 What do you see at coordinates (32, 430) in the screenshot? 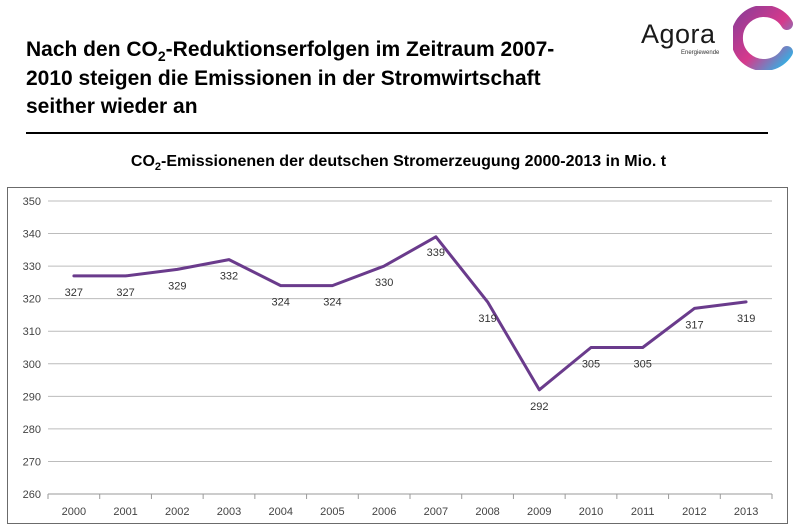
I see `y-tick-label-280: 280` at bounding box center [32, 430].